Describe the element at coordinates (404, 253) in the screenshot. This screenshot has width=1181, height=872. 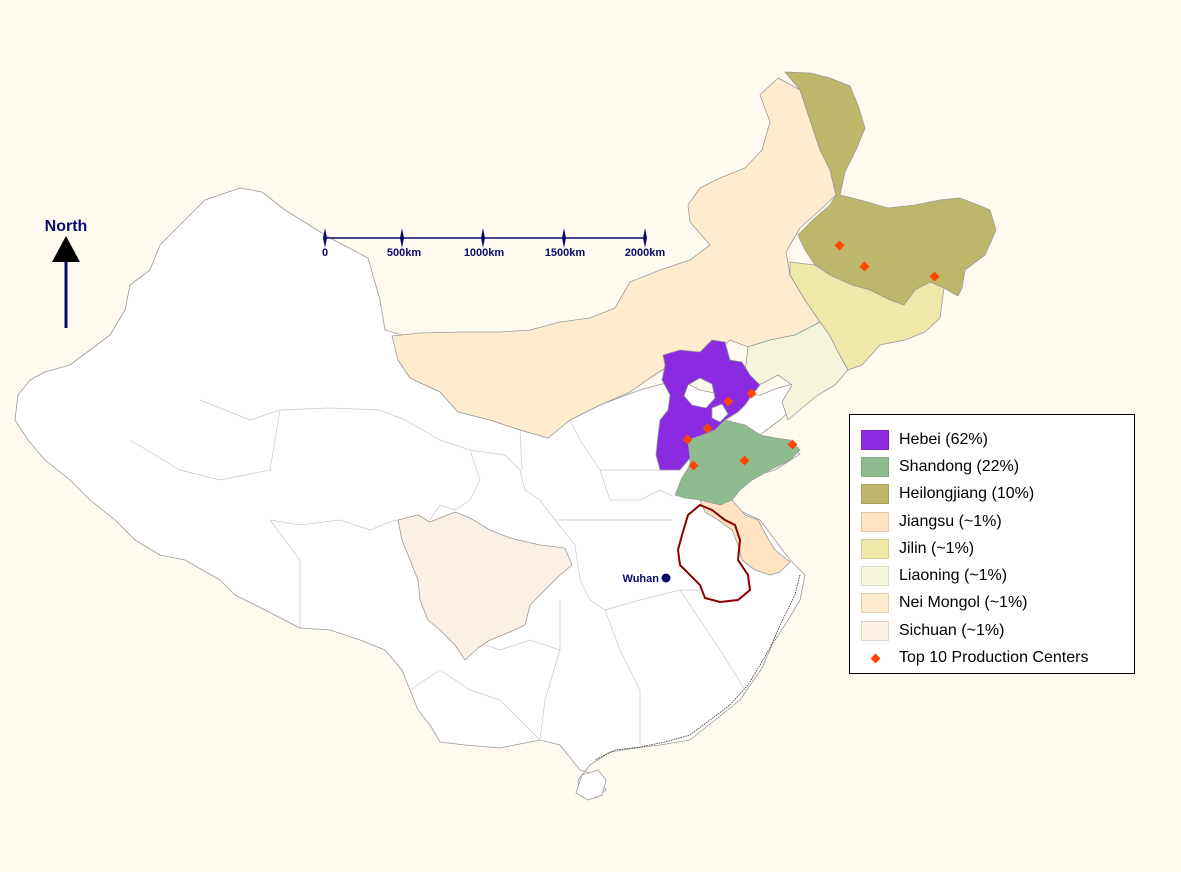
I see `scale-label-500: 500km` at that location.